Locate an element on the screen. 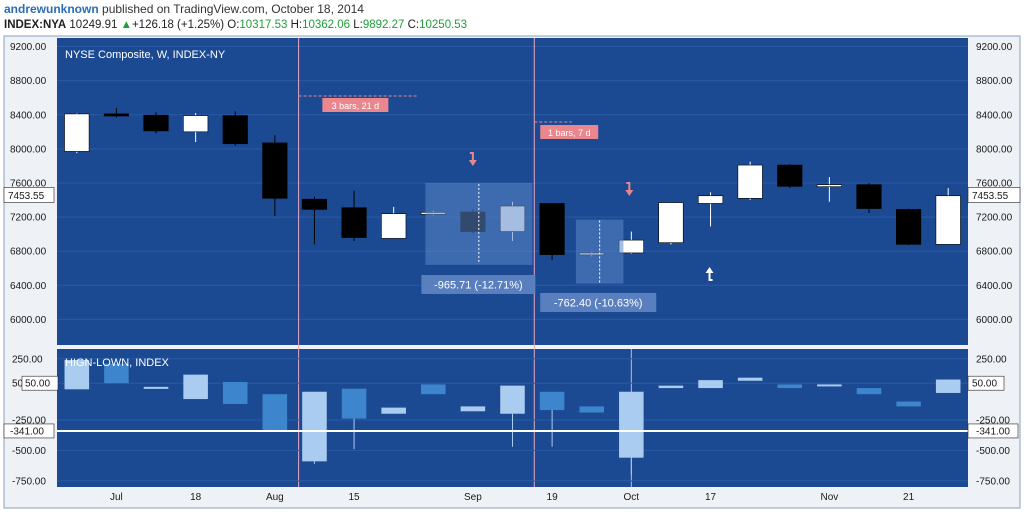 This screenshot has height=512, width=1024. price-tick-left: 6000.00 is located at coordinates (28, 320).